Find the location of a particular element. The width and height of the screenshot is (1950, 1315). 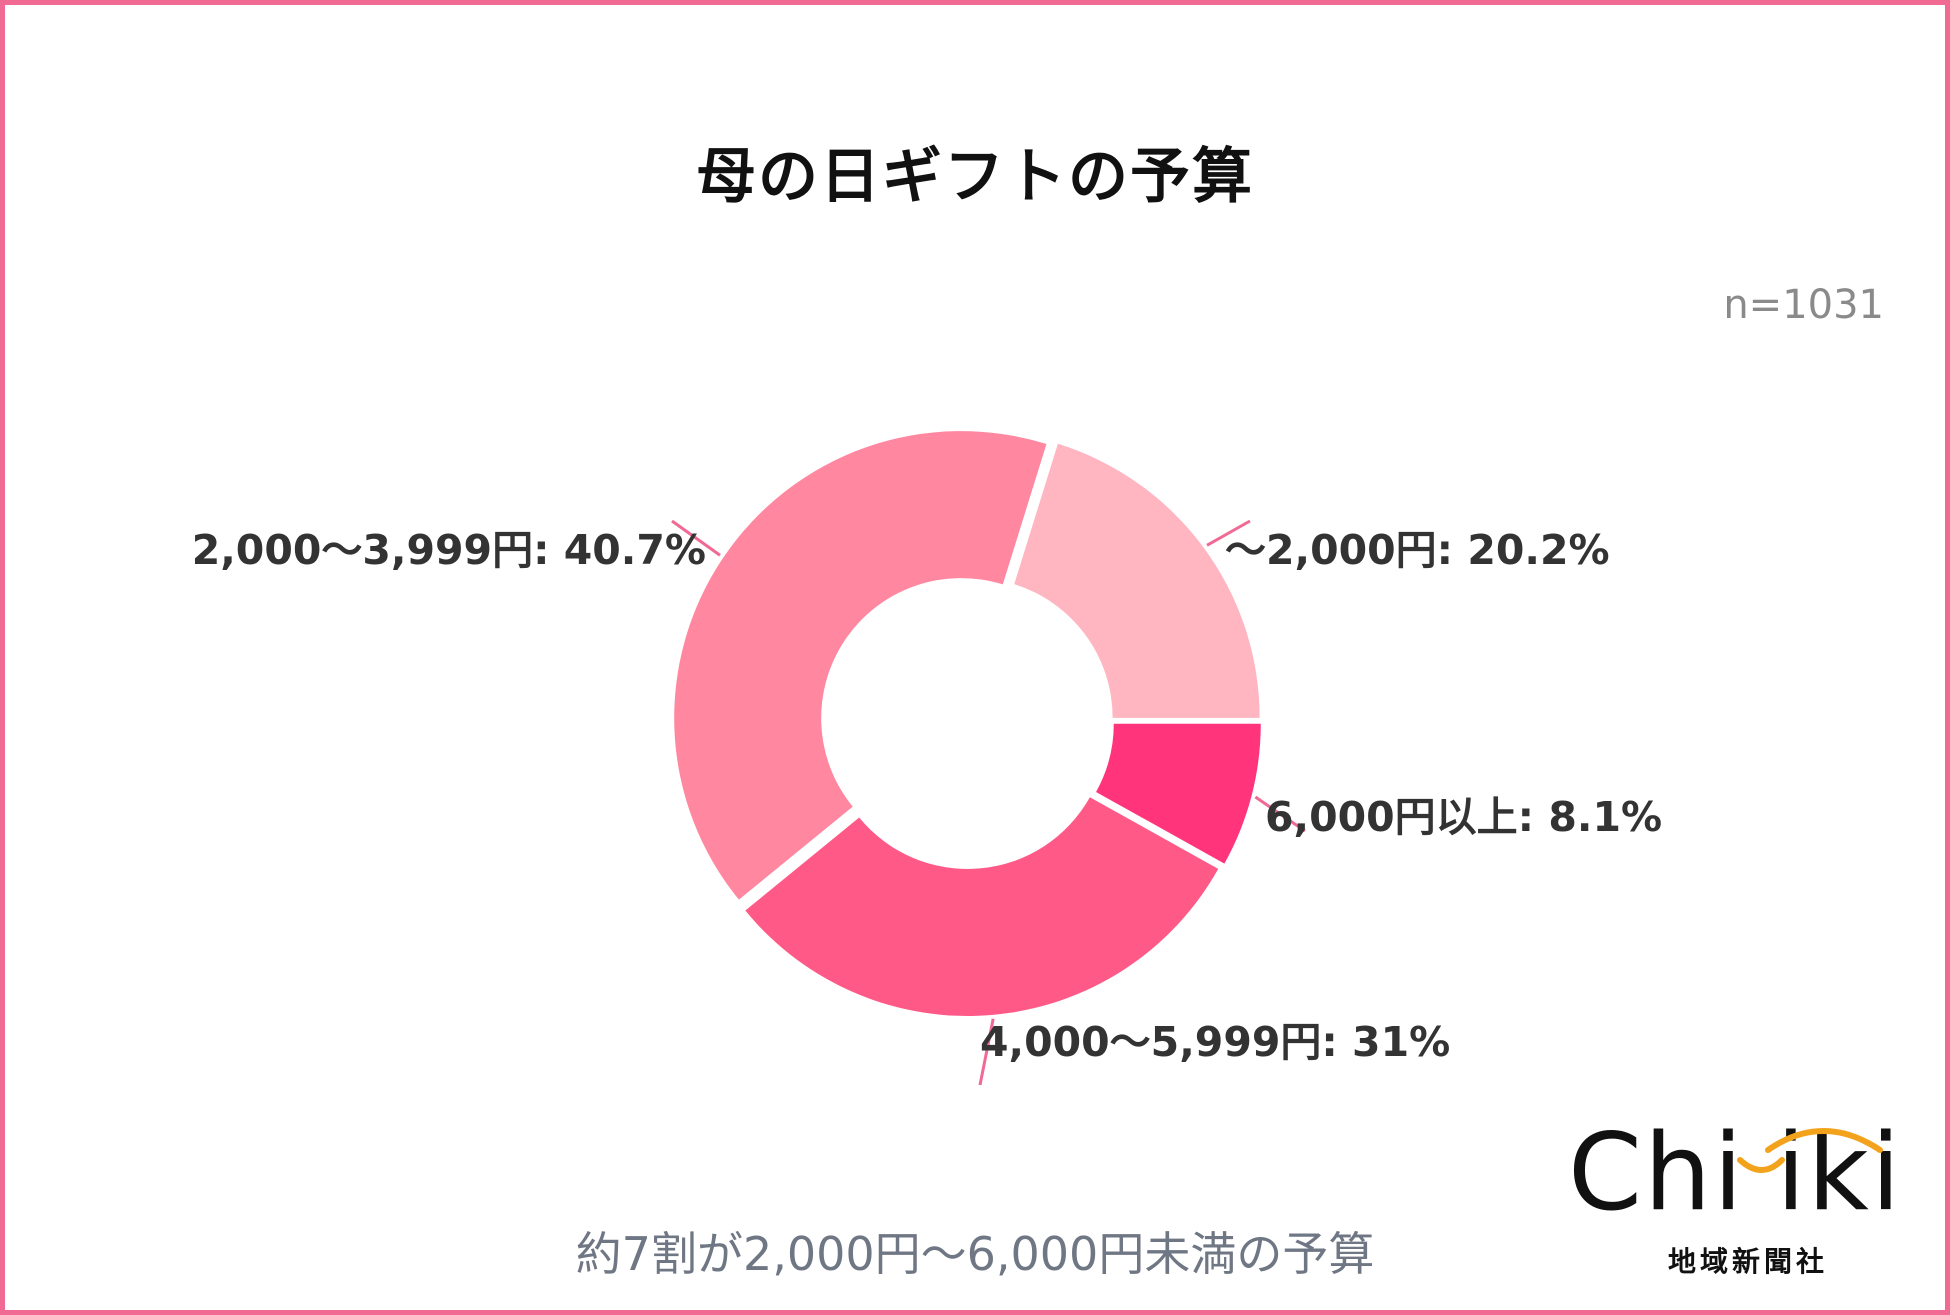

slice-label: 6,000円以上: 8.1% is located at coordinates (1463, 817).